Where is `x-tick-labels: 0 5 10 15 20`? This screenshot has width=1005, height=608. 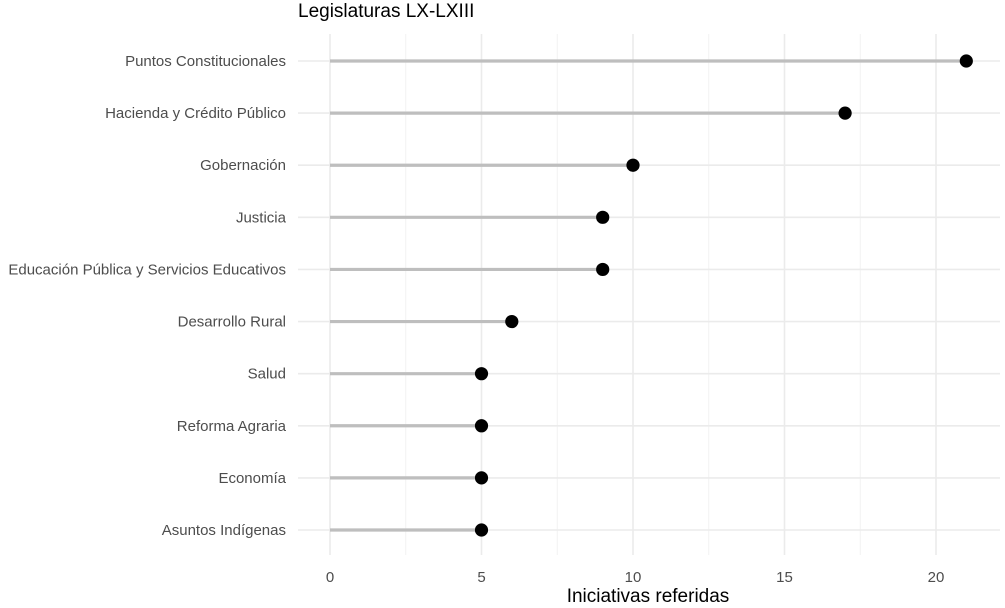 x-tick-labels: 0 5 10 15 20 is located at coordinates (635, 577).